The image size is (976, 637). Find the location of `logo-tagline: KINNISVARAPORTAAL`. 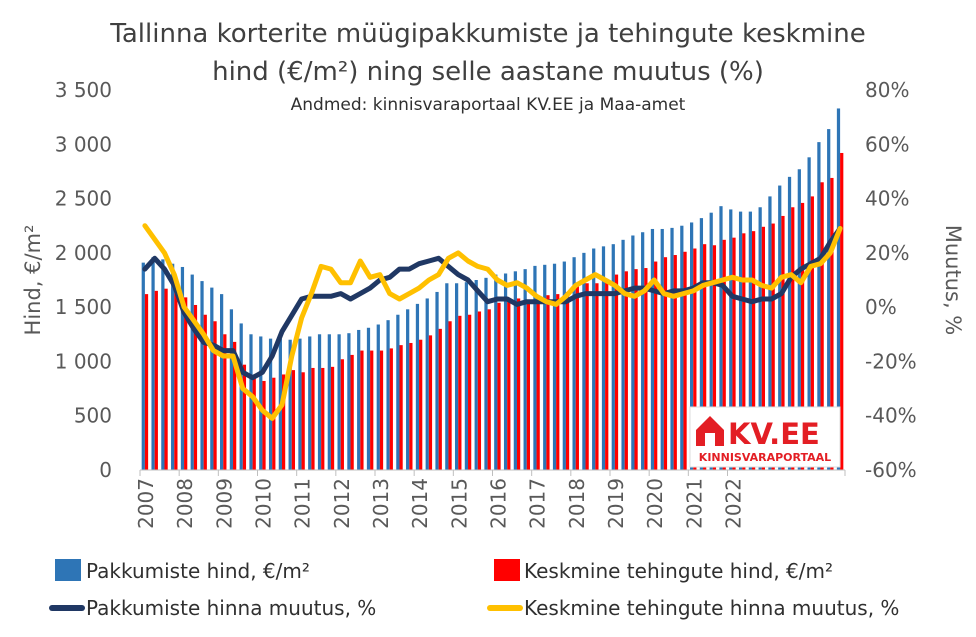

logo-tagline: KINNISVARAPORTAAL is located at coordinates (765, 457).